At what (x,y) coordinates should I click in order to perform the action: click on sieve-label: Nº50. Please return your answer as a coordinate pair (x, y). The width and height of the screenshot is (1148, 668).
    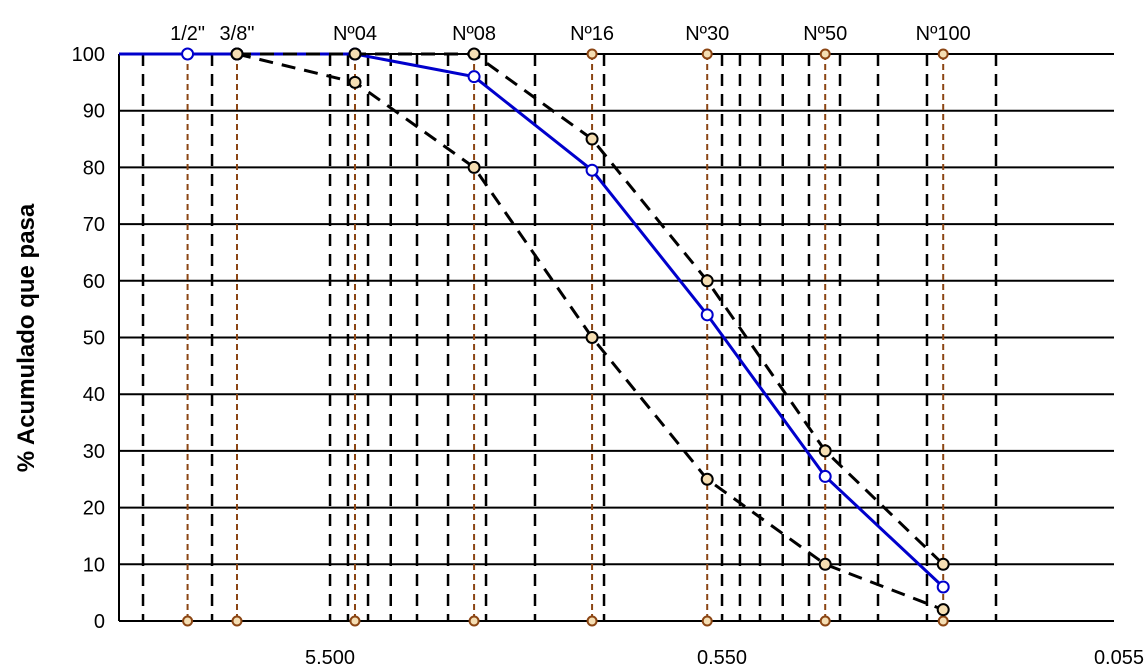
    Looking at the image, I should click on (825, 34).